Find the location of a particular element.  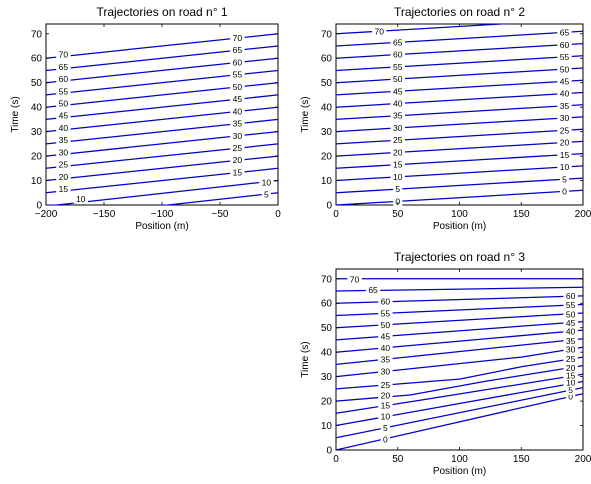

plot2-contour-label: 40 is located at coordinates (398, 103).